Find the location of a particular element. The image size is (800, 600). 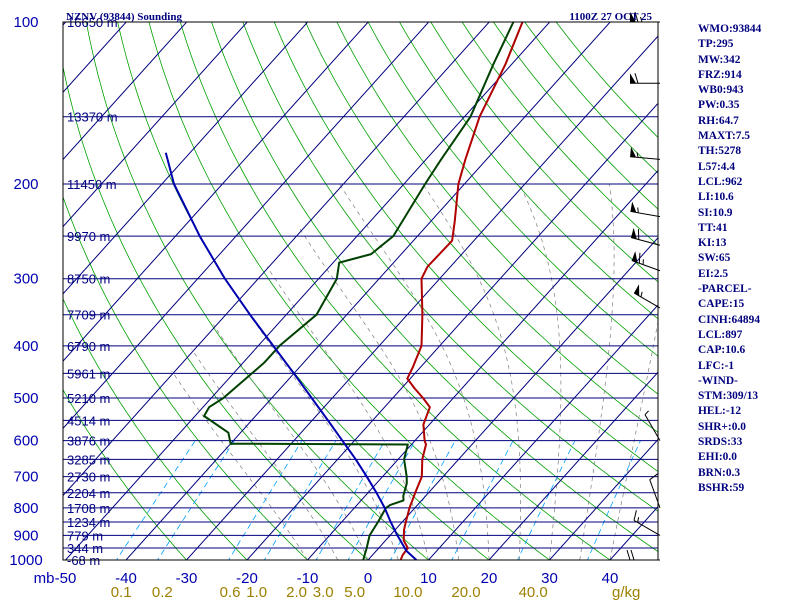

height-label: 9970 m is located at coordinates (88, 236).